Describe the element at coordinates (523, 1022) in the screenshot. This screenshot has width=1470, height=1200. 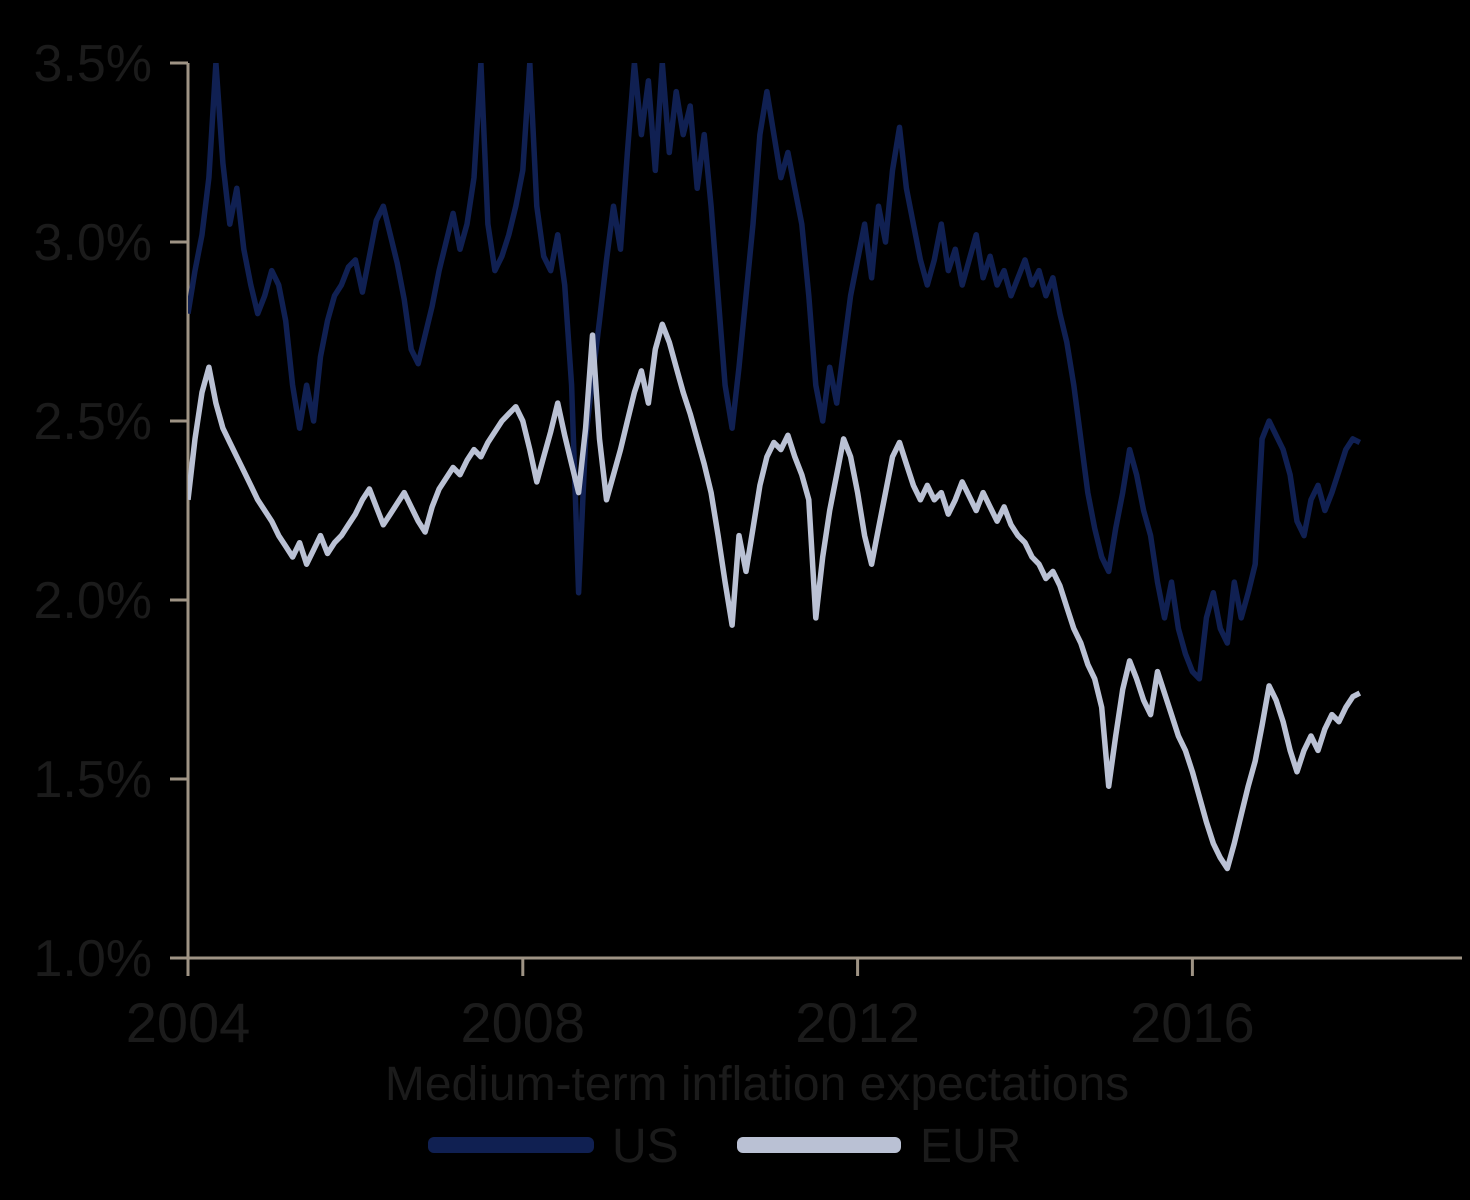
I see `x-tick-label: 2008` at that location.